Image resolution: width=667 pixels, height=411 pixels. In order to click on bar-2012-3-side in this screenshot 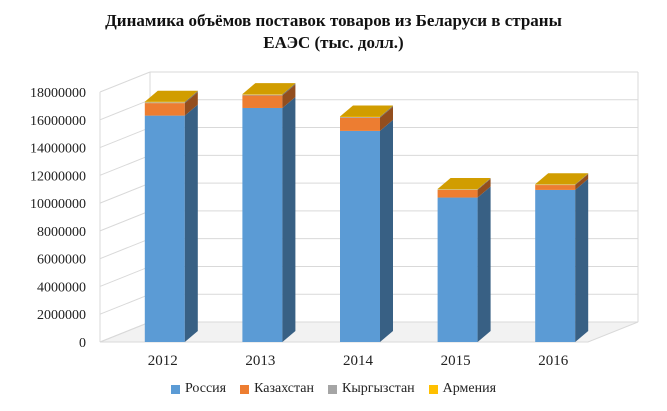, I will do `click(191, 96)`.